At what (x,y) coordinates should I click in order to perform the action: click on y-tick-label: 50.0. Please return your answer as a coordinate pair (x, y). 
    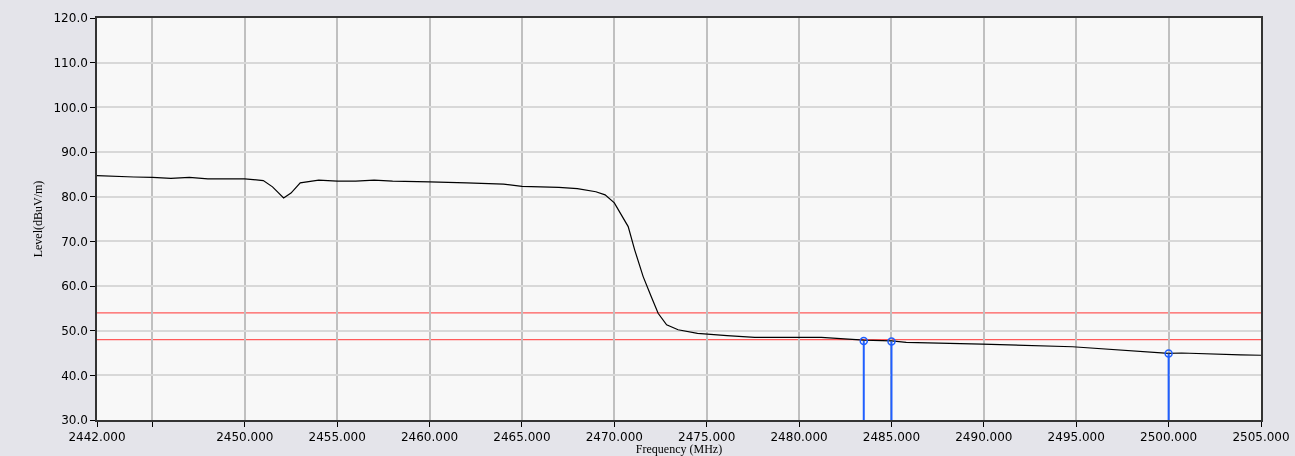
    Looking at the image, I should click on (74, 330).